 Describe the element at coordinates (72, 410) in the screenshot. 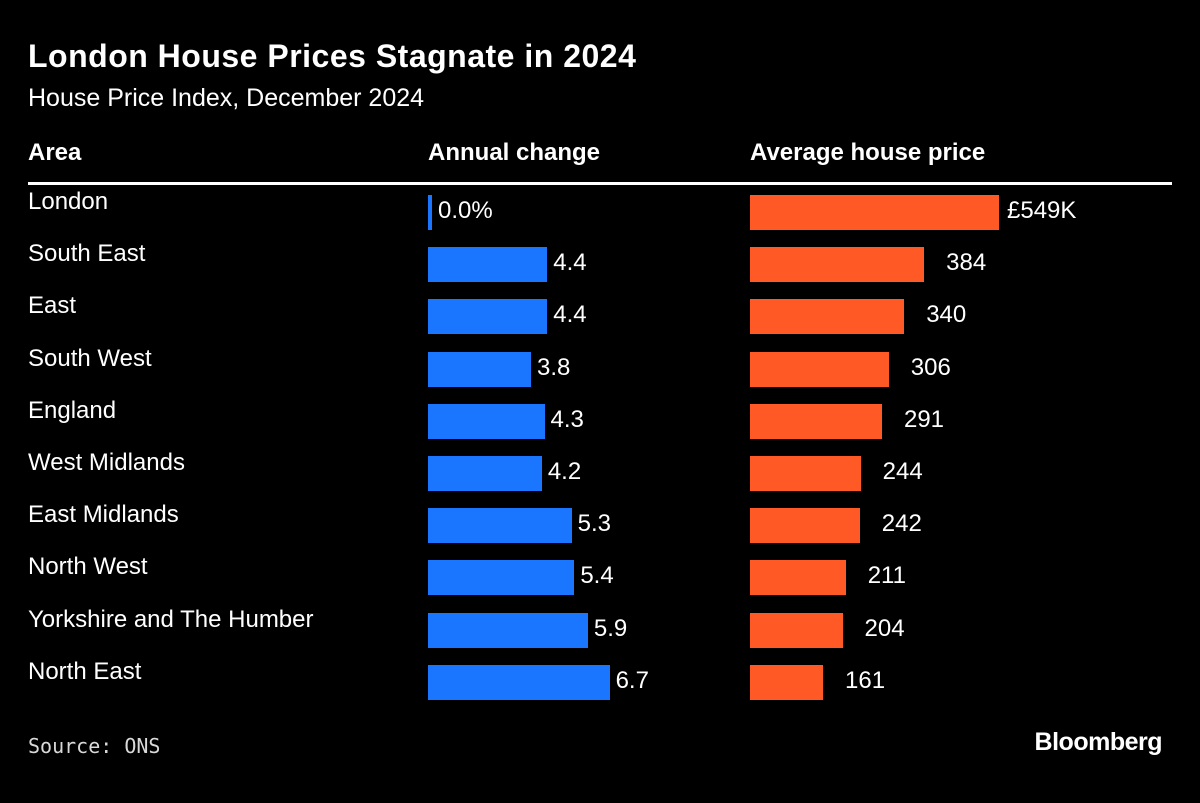

I see `area-label: England` at that location.